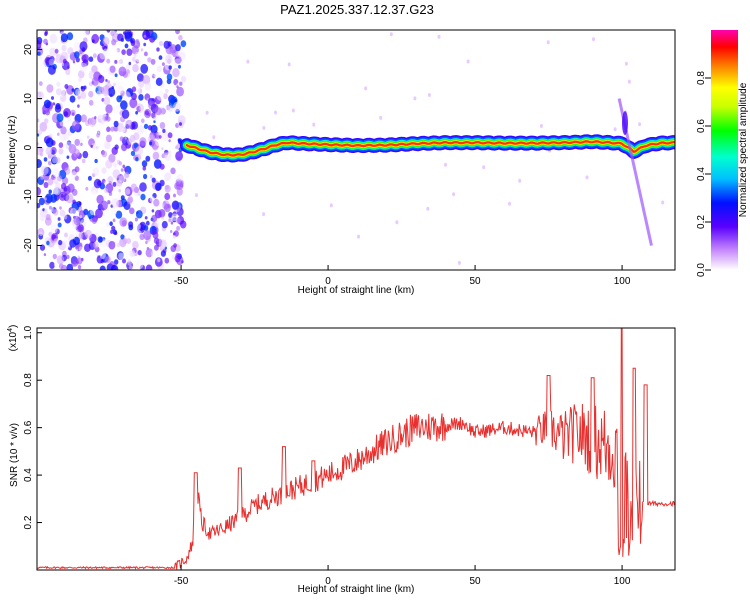 The height and width of the screenshot is (600, 750). I want to click on snr-y-tick-label: 0.6, so click(28, 427).